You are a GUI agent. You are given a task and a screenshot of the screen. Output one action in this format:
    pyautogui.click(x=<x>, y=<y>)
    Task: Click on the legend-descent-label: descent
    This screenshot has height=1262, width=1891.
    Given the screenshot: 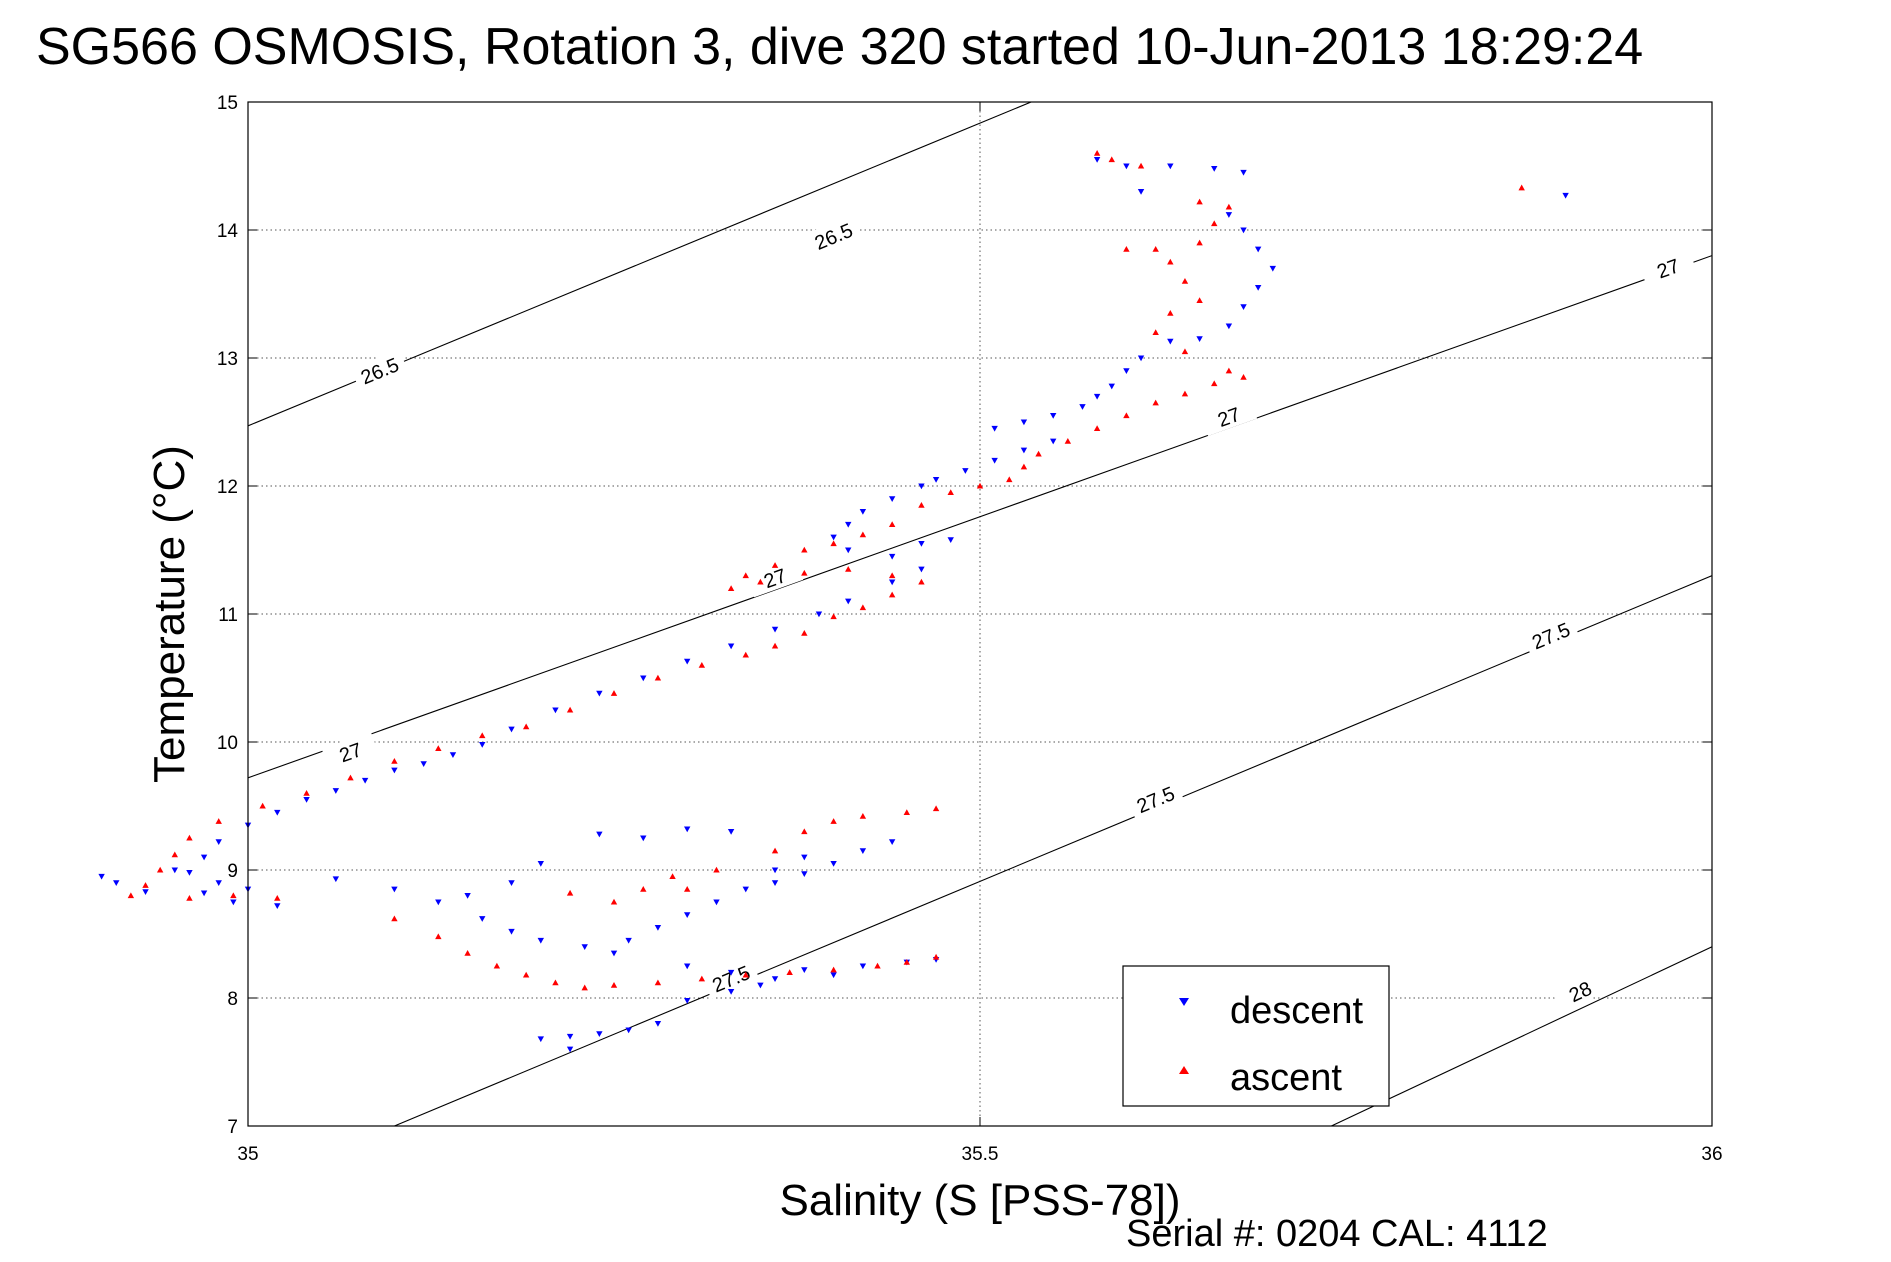 What is the action you would take?
    pyautogui.click(x=1297, y=1011)
    